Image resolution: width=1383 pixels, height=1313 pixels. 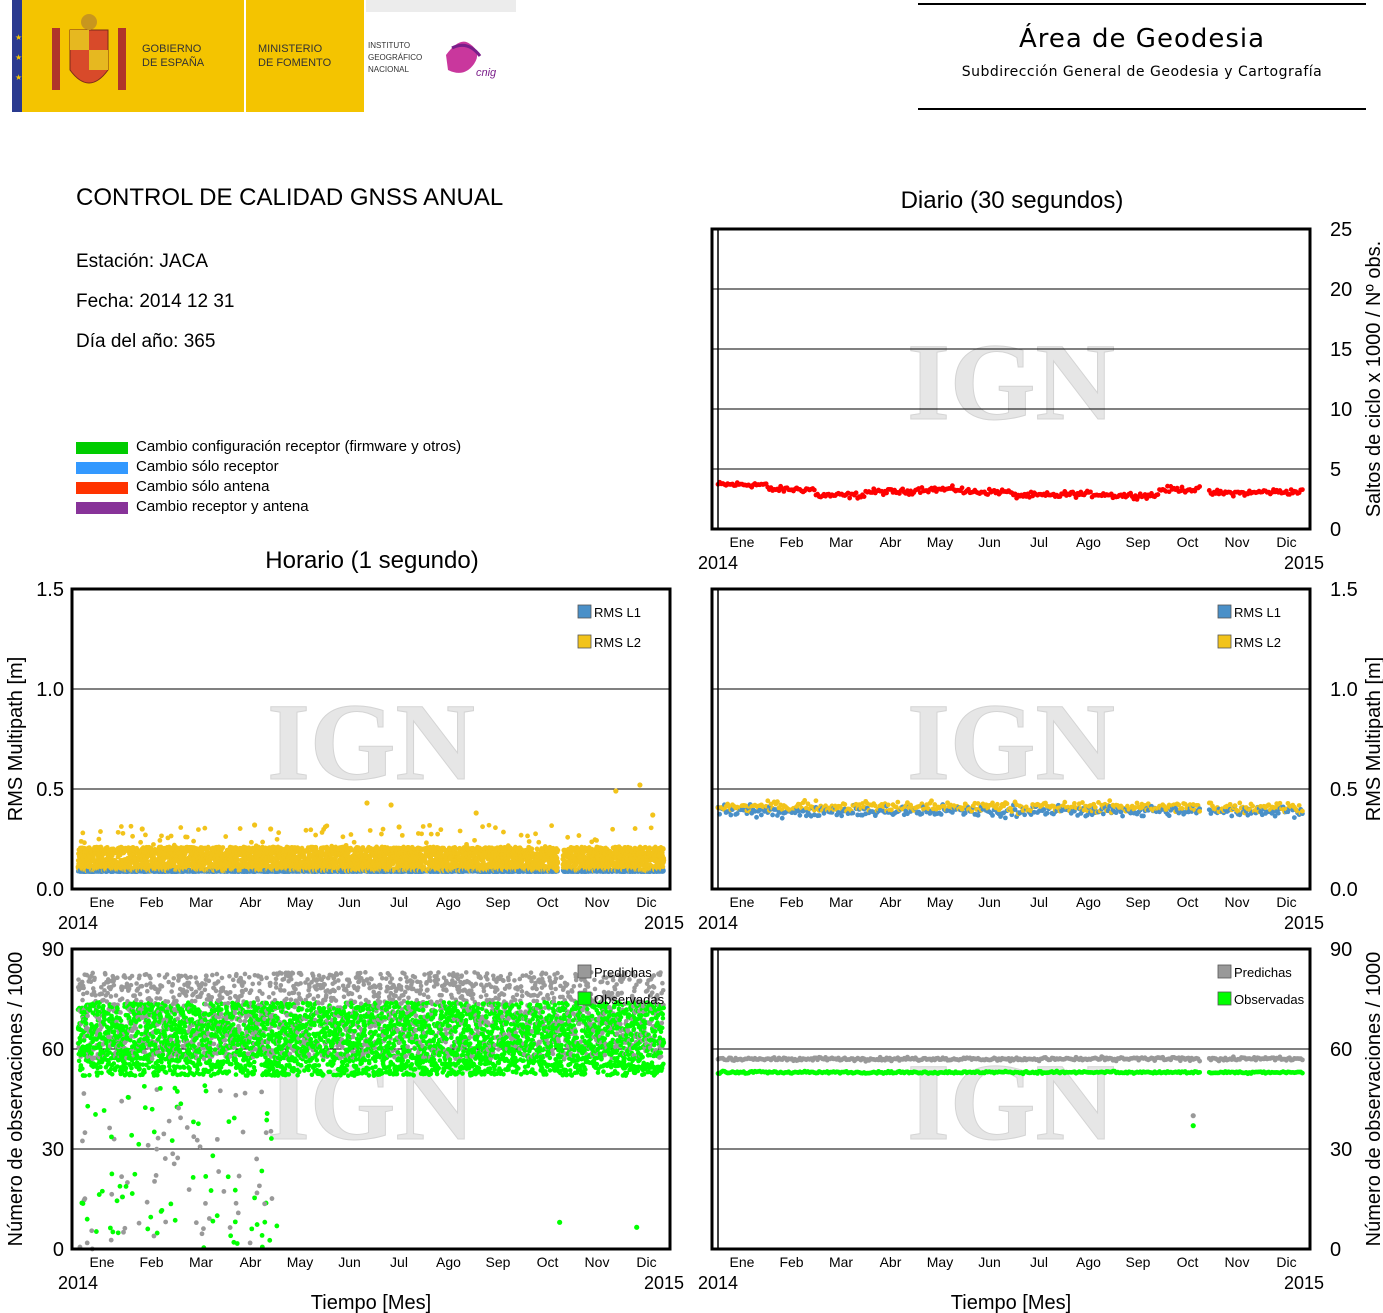 What do you see at coordinates (172, 49) in the screenshot?
I see `gobierno-line1: GOBIERNO` at bounding box center [172, 49].